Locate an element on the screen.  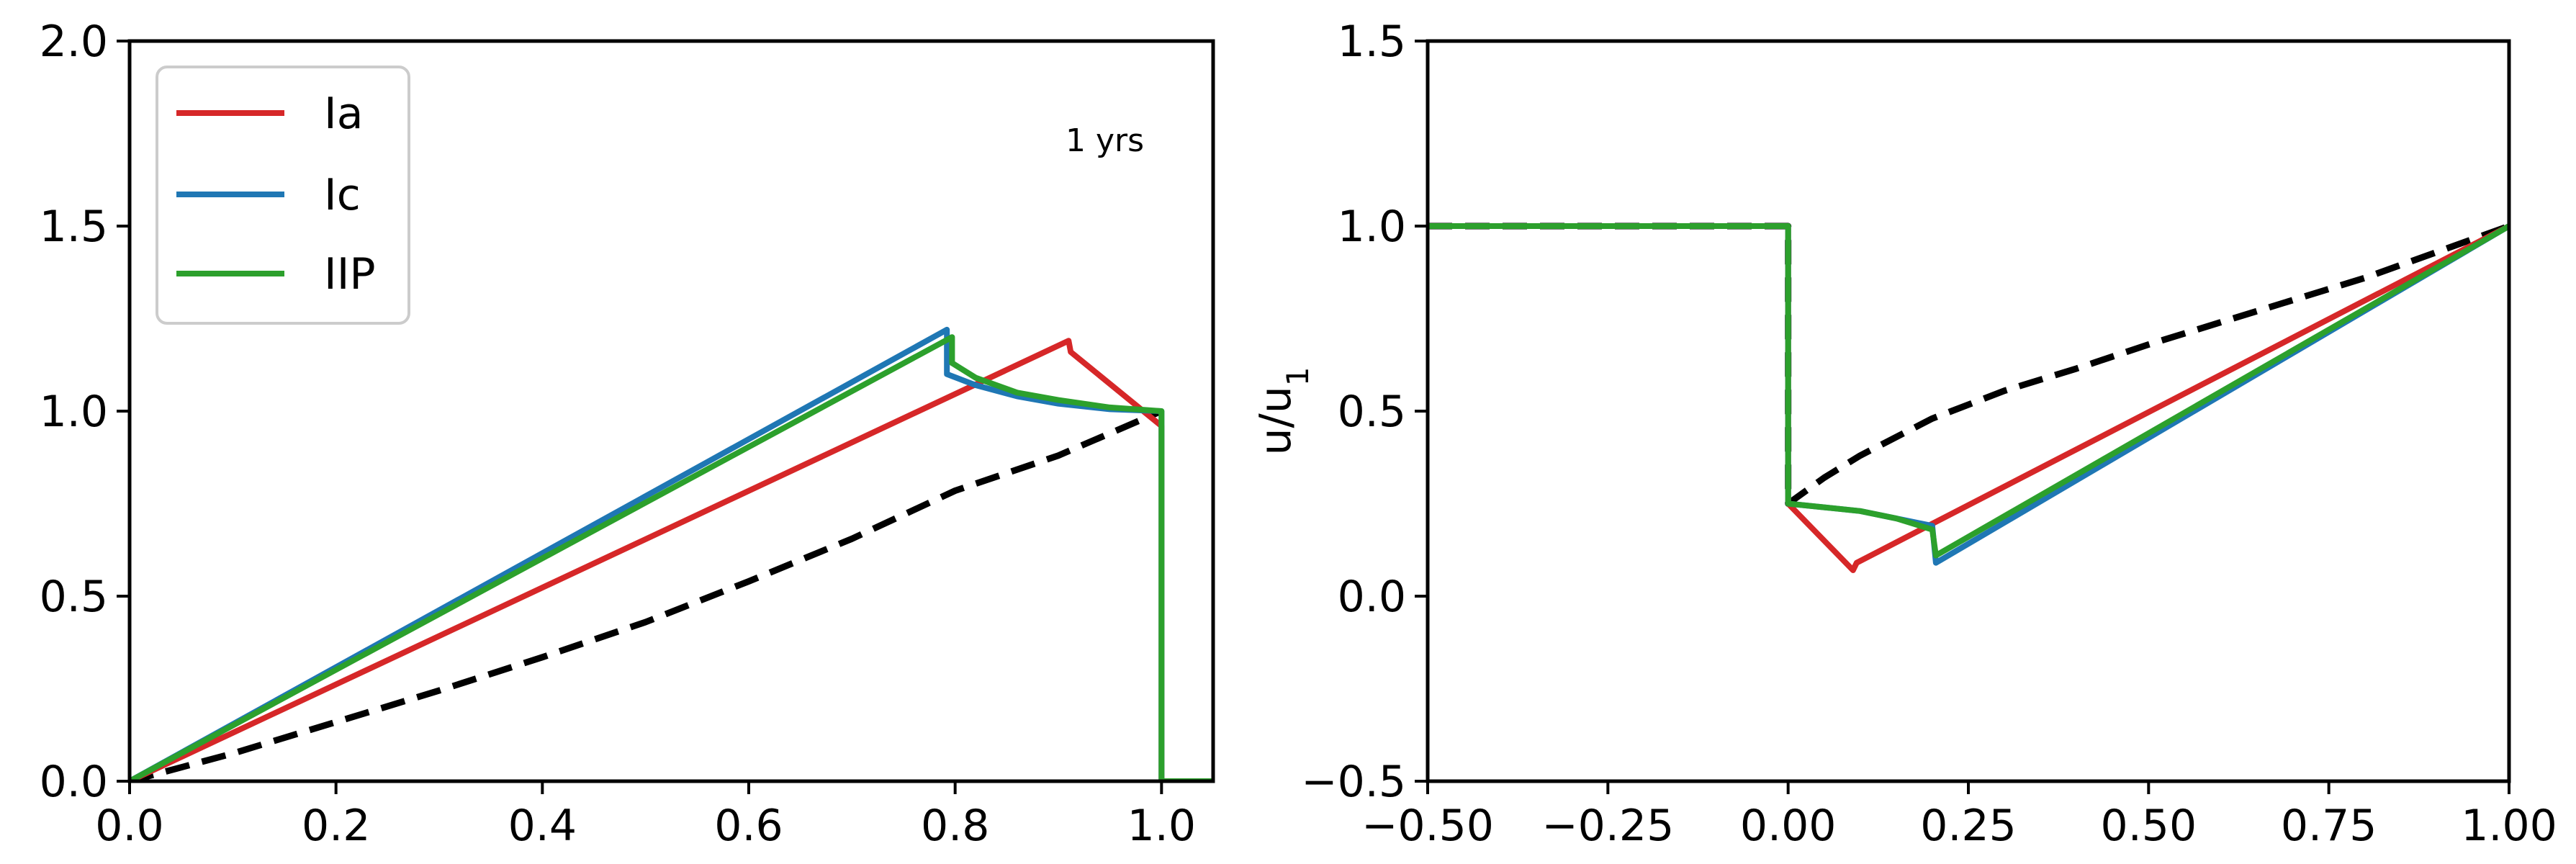
left-y-tick-label-1: 0.5 is located at coordinates (74, 597).